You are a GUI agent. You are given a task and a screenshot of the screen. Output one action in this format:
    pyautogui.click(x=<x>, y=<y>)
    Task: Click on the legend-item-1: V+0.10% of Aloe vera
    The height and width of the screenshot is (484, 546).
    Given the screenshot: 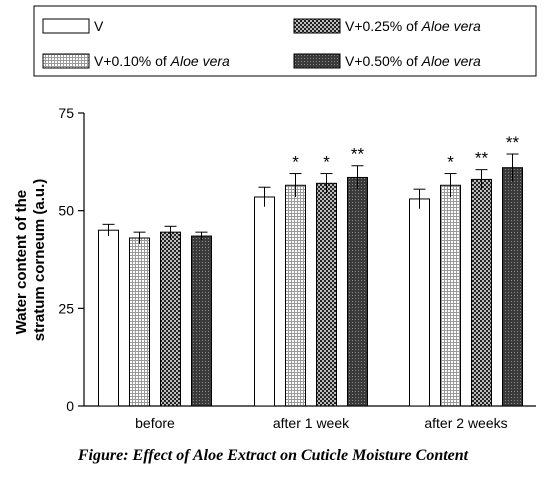 What is the action you would take?
    pyautogui.click(x=136, y=61)
    